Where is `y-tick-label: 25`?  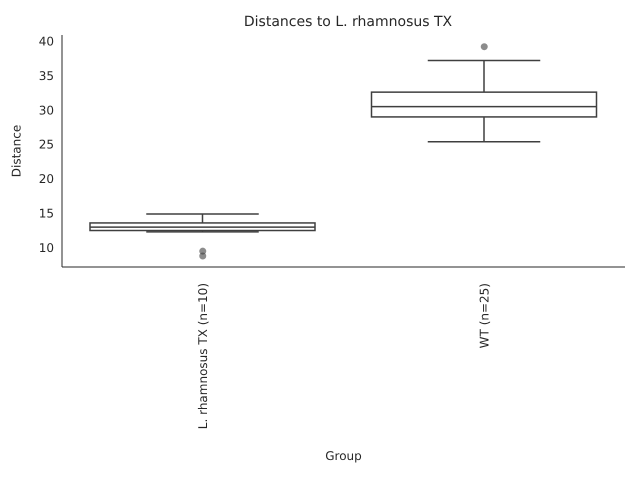 y-tick-label: 25 is located at coordinates (46, 145).